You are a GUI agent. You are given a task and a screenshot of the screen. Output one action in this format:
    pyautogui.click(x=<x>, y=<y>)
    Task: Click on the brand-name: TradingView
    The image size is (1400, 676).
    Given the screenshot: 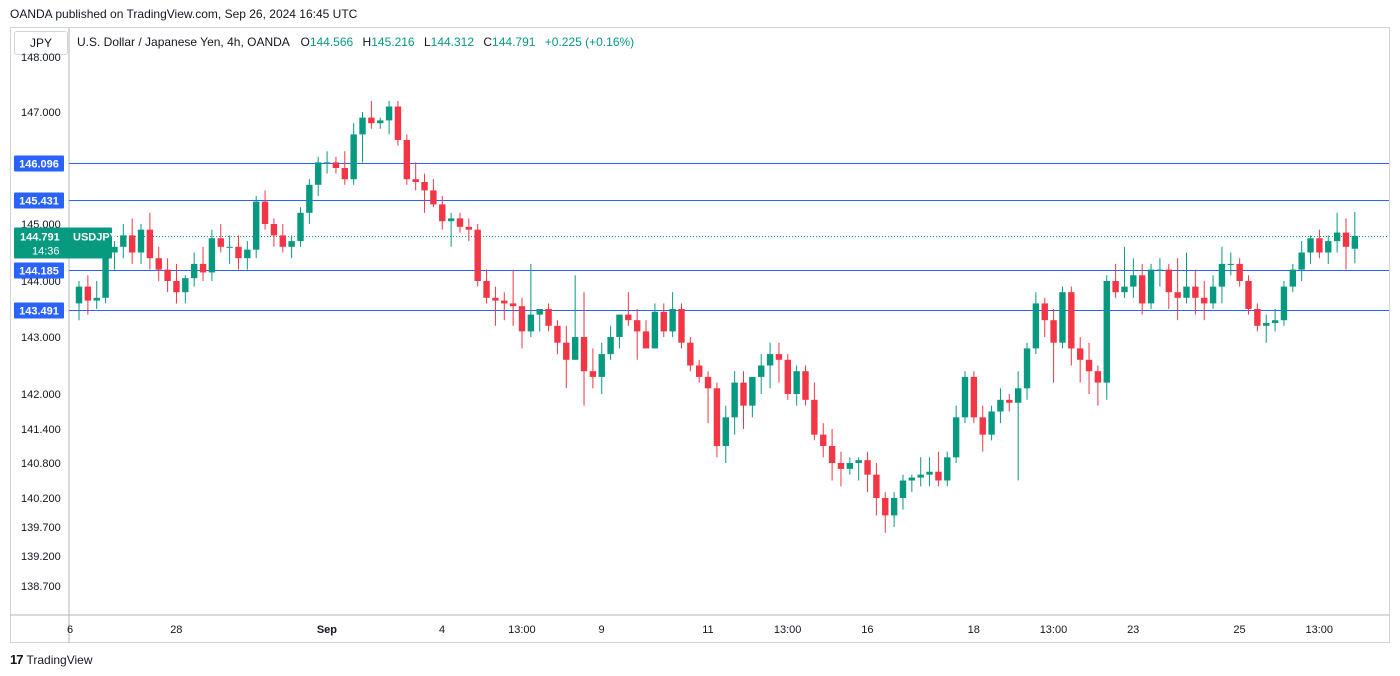 What is the action you would take?
    pyautogui.click(x=59, y=659)
    